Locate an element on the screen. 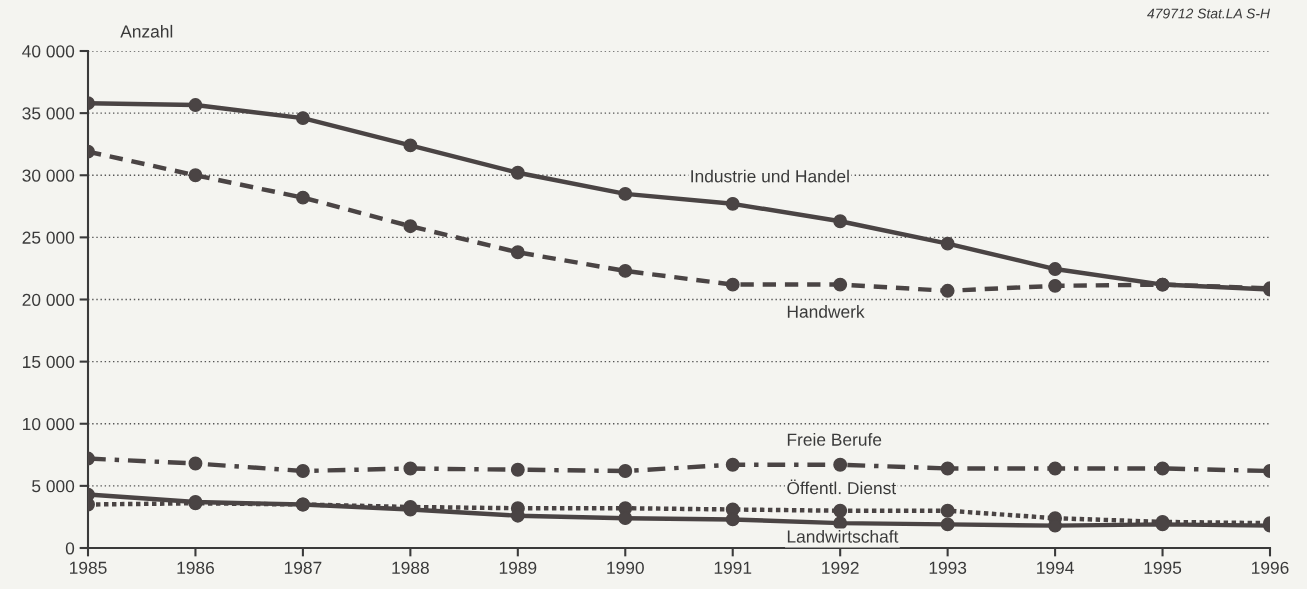  y-tick-label: 20 000 is located at coordinates (48, 299).